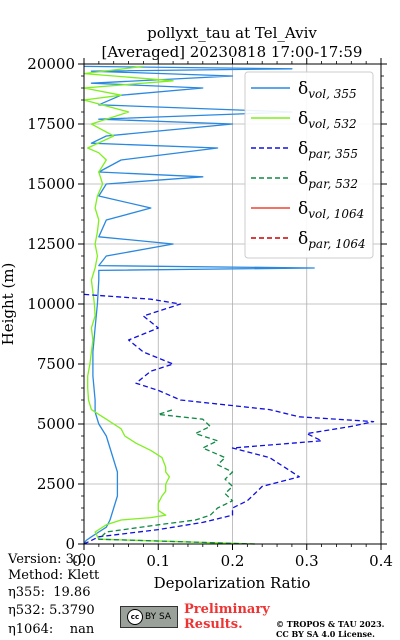  I want to click on y-axis-label: Height (m), so click(8, 304).